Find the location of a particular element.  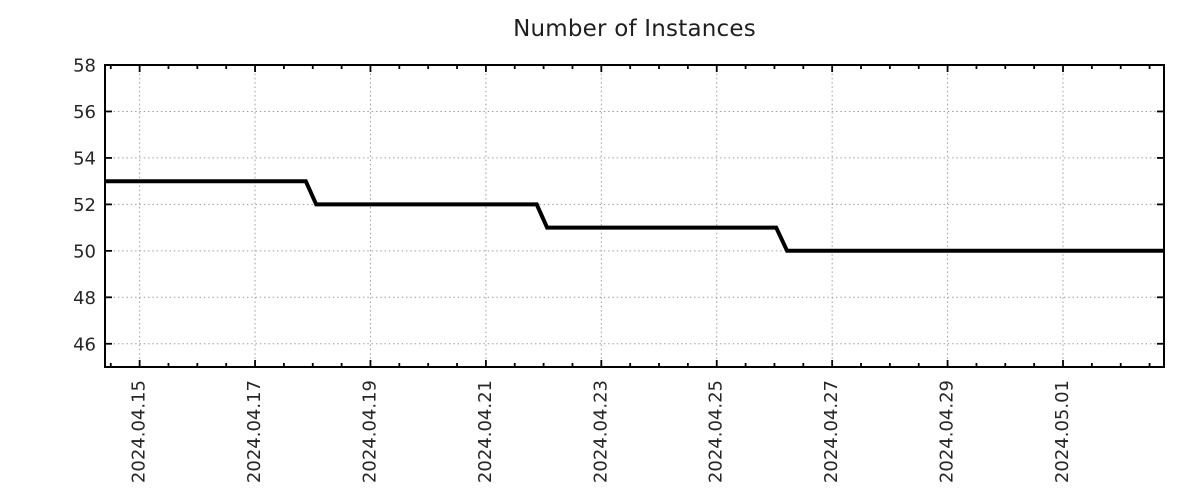

x-tick-label: 2024.04.27 is located at coordinates (831, 431).